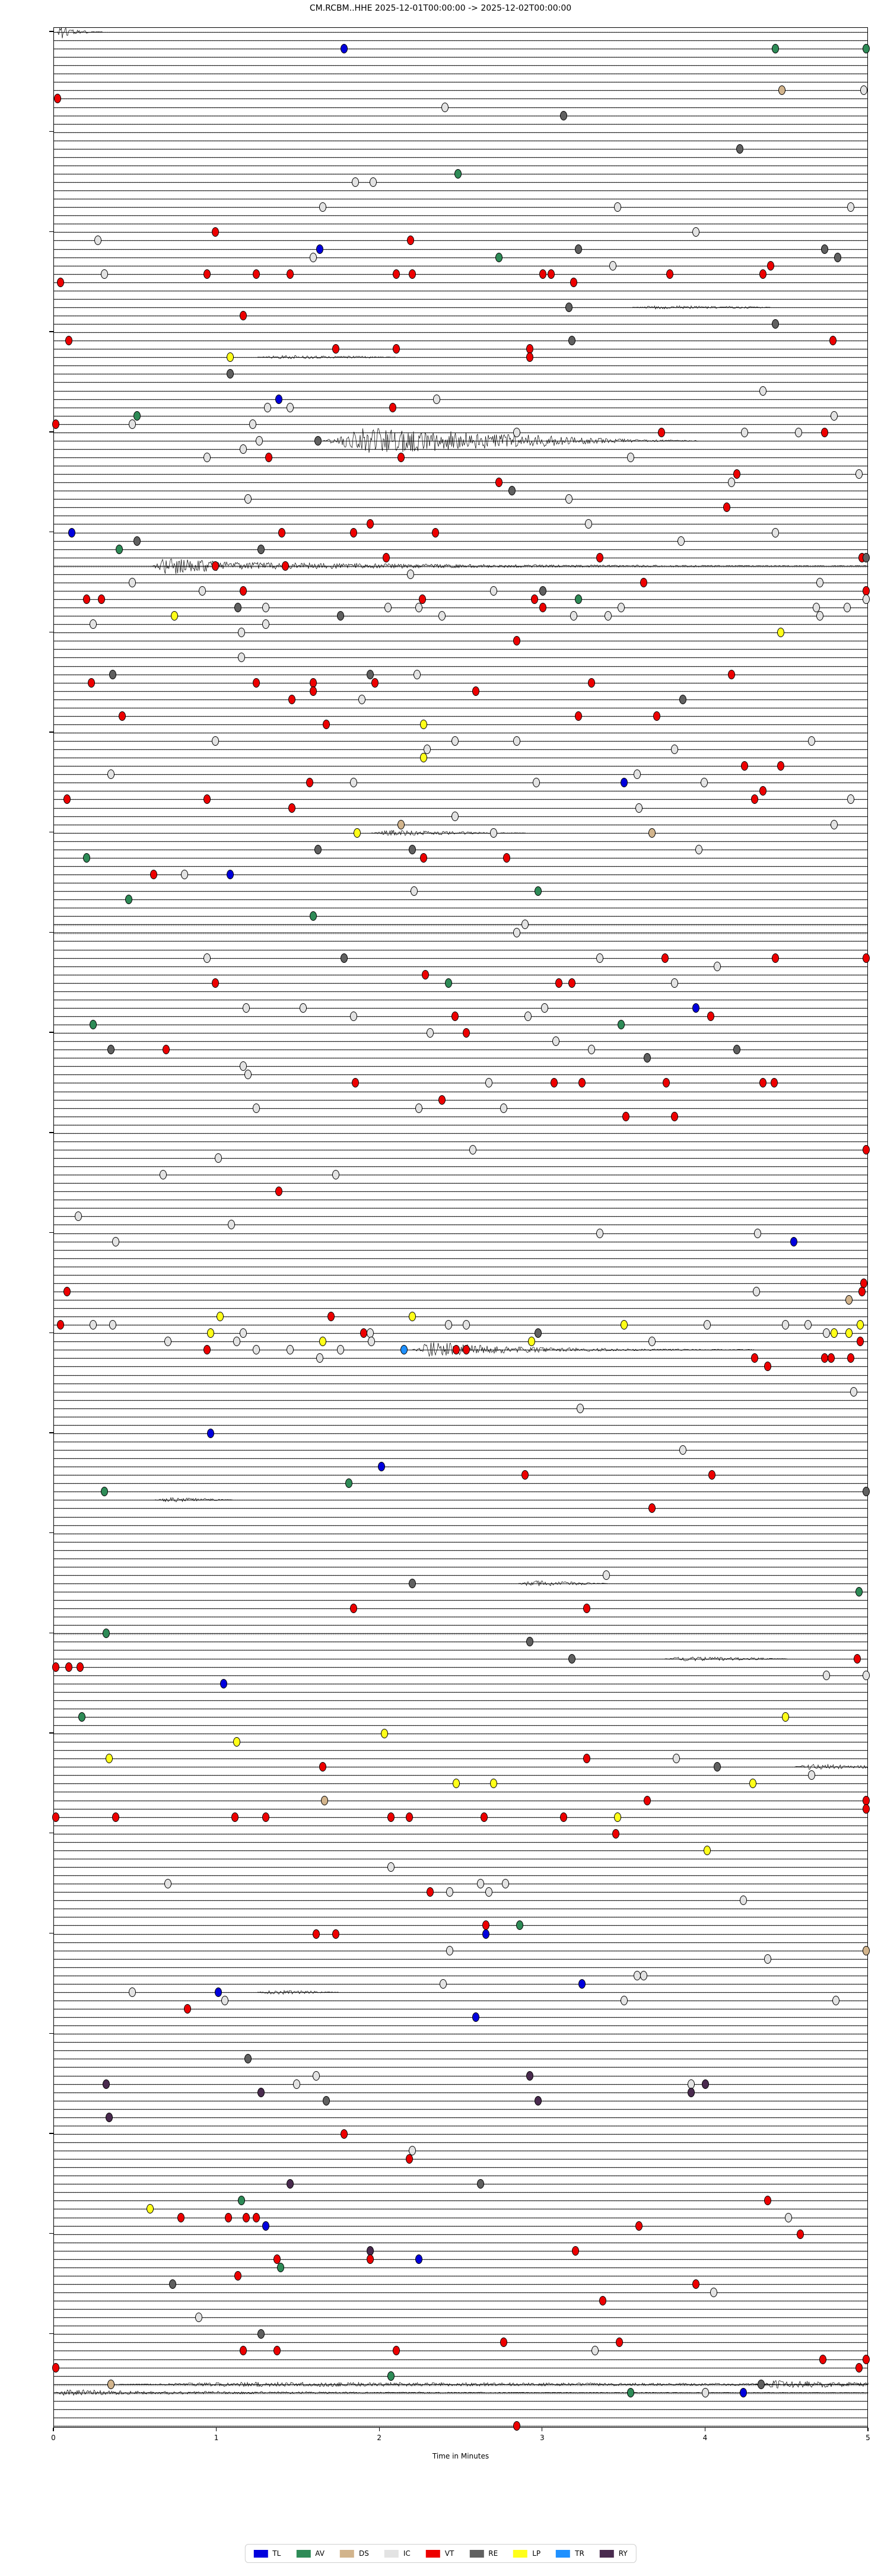 The height and width of the screenshot is (2576, 881). I want to click on legend-label: DS, so click(363, 2553).